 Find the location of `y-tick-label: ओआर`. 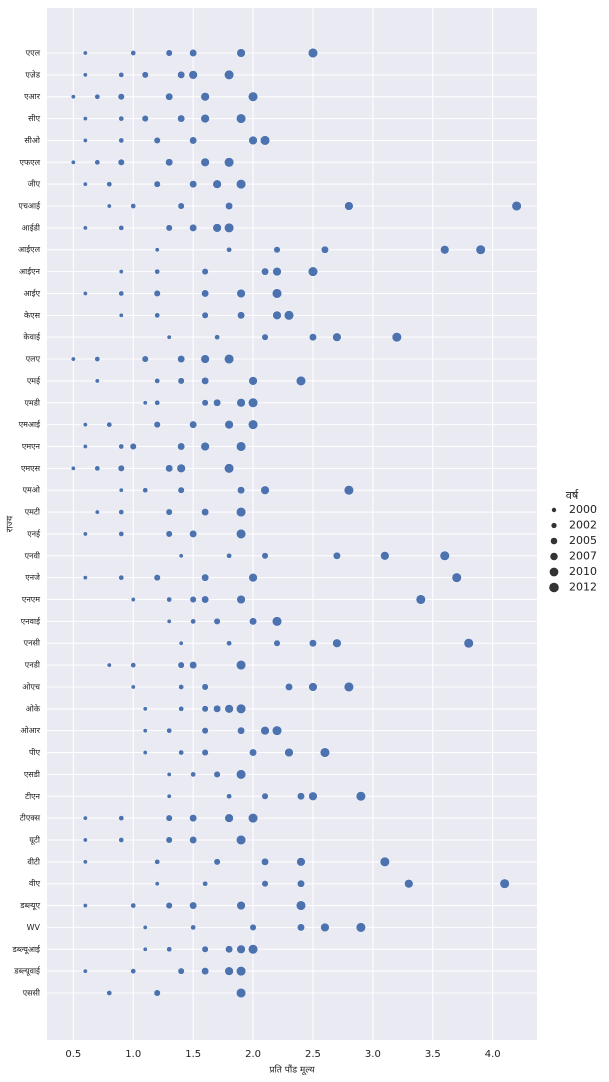

y-tick-label: ओआर is located at coordinates (30, 730).